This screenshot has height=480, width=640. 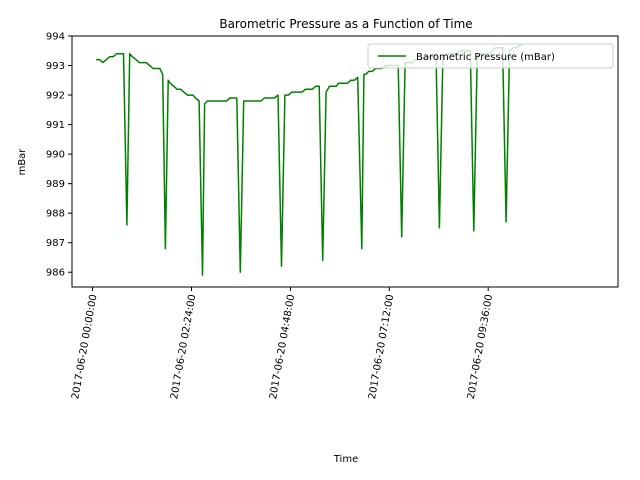 What do you see at coordinates (22, 162) in the screenshot?
I see `y-axis-label: mBar` at bounding box center [22, 162].